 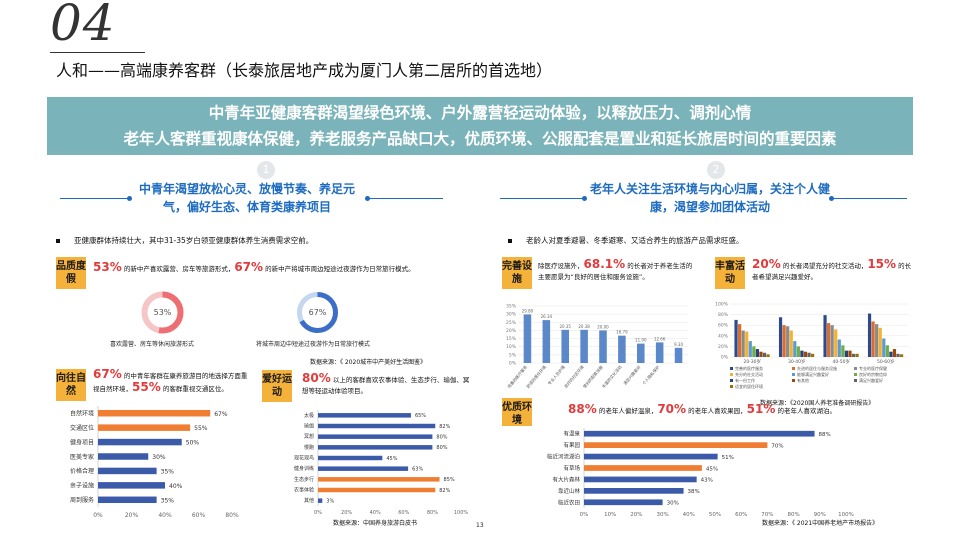 I want to click on right-stat-2: 20% 的长者渴望充分的社交活动，15% 的长者希望满足兴趣爱好。, so click(x=832, y=269).